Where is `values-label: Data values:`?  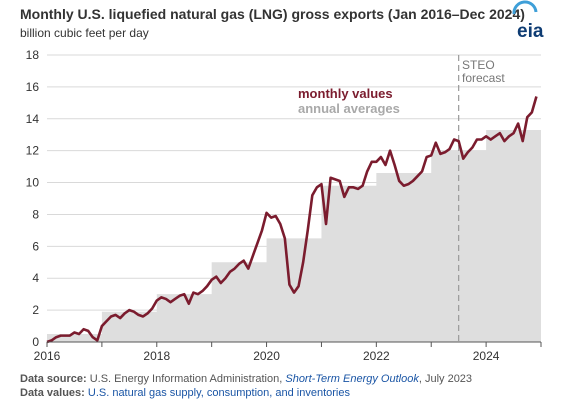
values-label: Data values: is located at coordinates (52, 393).